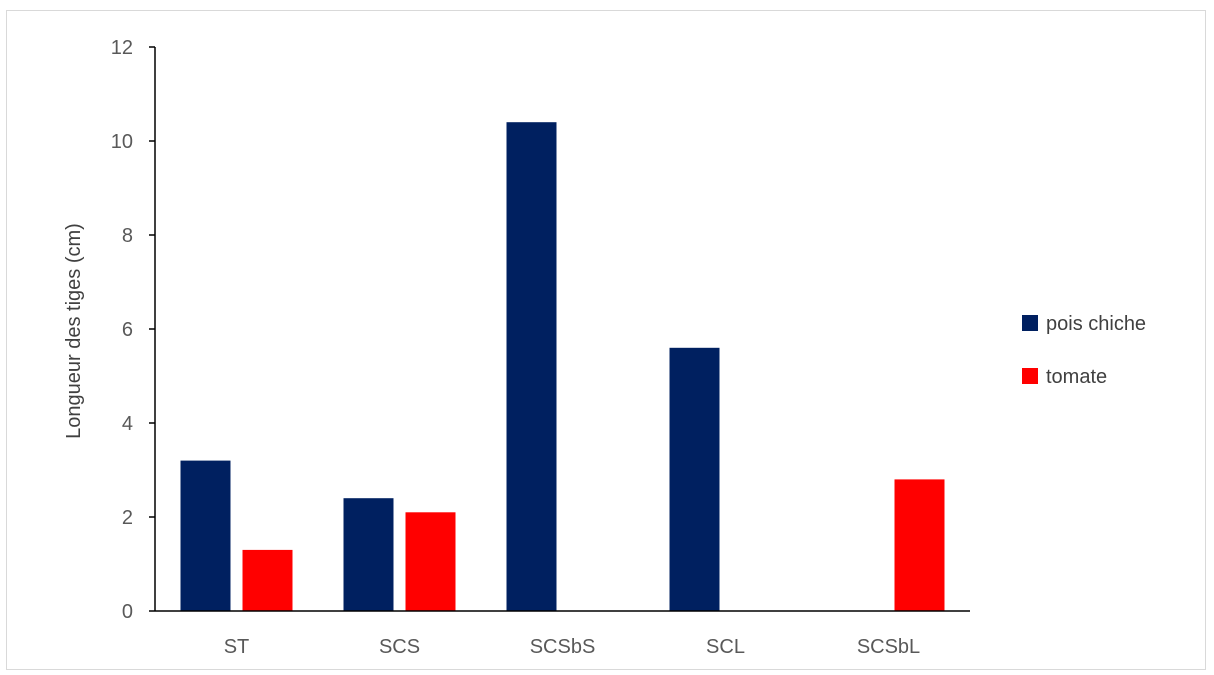 Image resolution: width=1214 pixels, height=675 pixels. Describe the element at coordinates (237, 647) in the screenshot. I see `x-tick-label: ST` at that location.